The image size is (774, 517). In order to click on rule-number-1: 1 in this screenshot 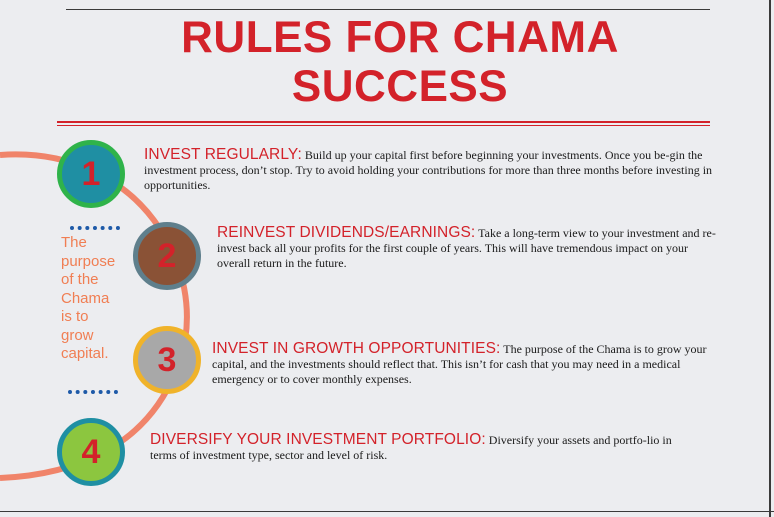, I will do `click(91, 173)`.